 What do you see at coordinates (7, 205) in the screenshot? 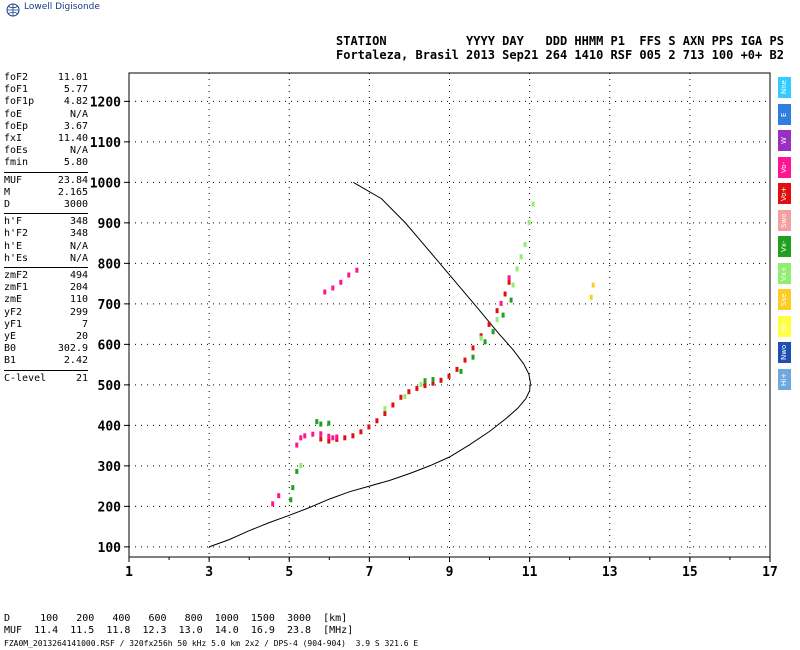
I see `param-key: D` at bounding box center [7, 205].